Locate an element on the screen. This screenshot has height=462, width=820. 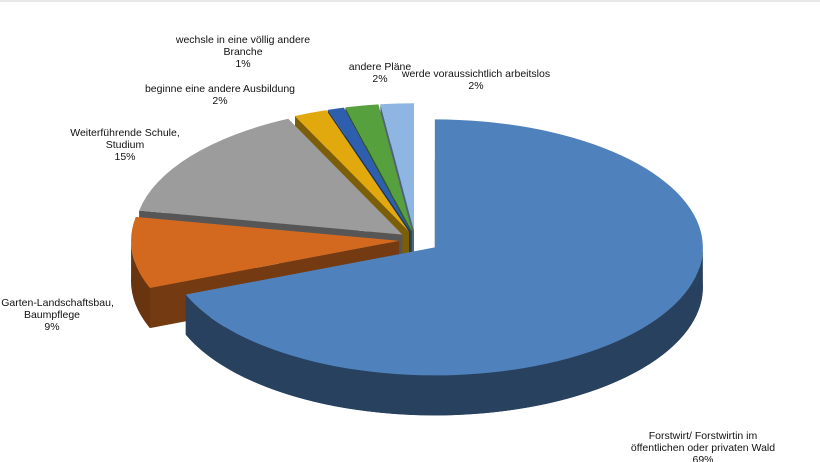
slice-value-label: 15% is located at coordinates (124, 157).